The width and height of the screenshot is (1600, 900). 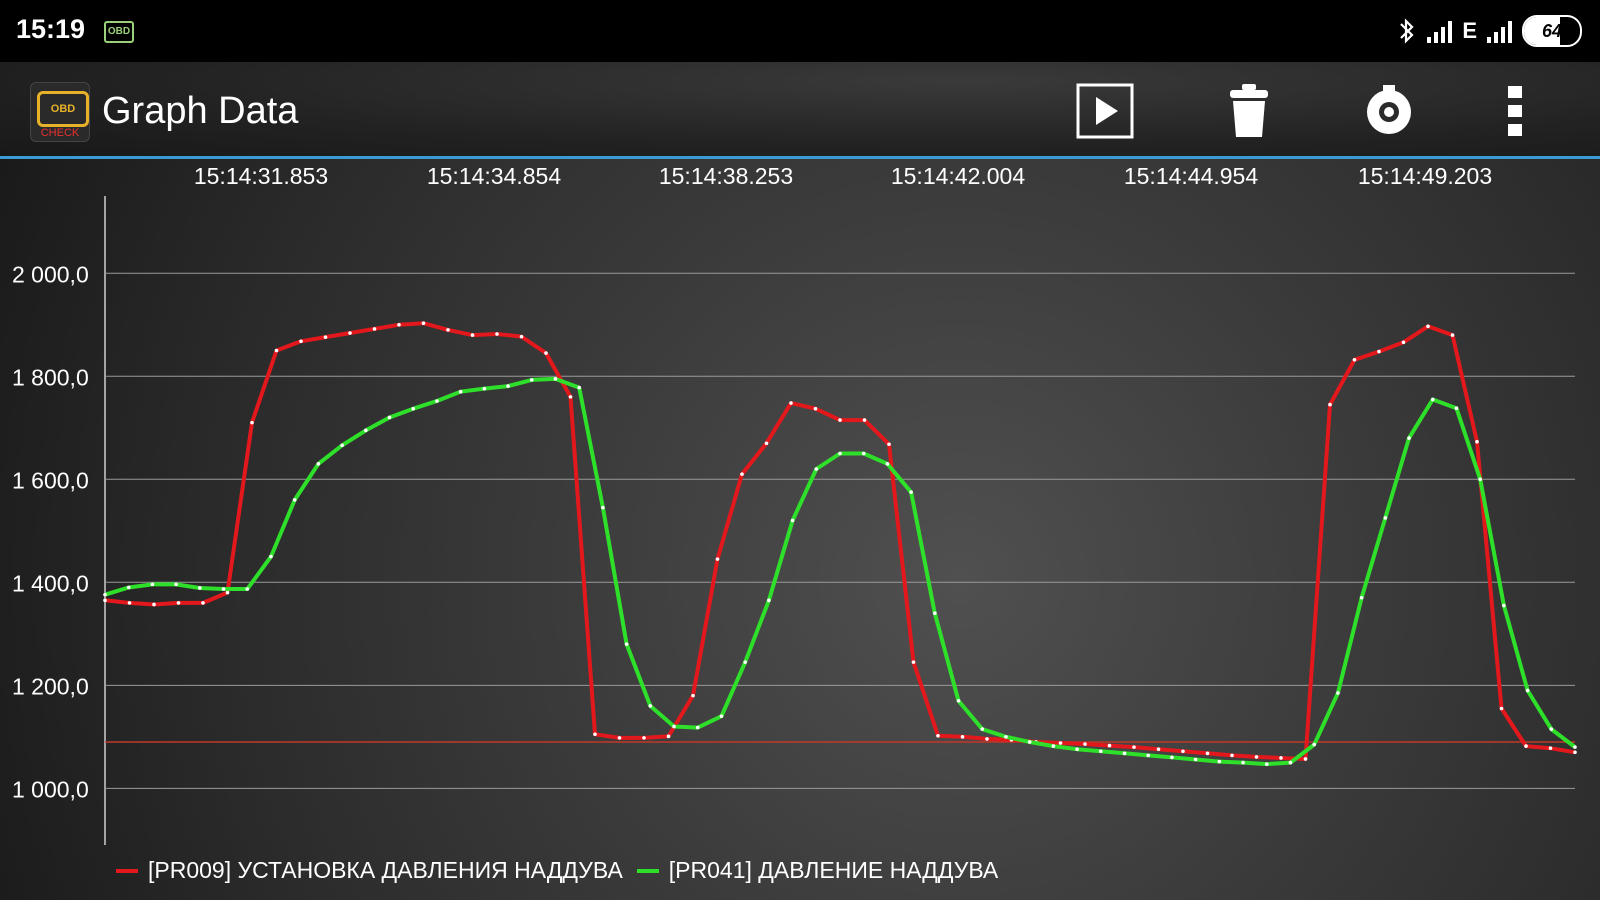 What do you see at coordinates (800, 31) in the screenshot?
I see `status-bar: 15:19 OBD E 64` at bounding box center [800, 31].